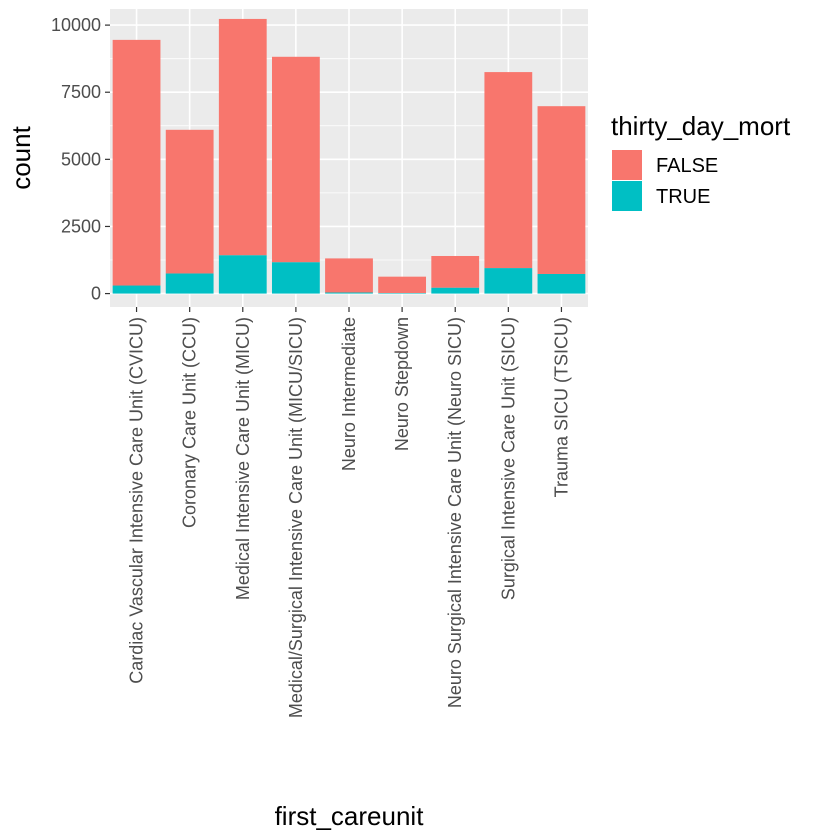 This screenshot has height=840, width=840. I want to click on y-tick-label: 5000, so click(81, 159).